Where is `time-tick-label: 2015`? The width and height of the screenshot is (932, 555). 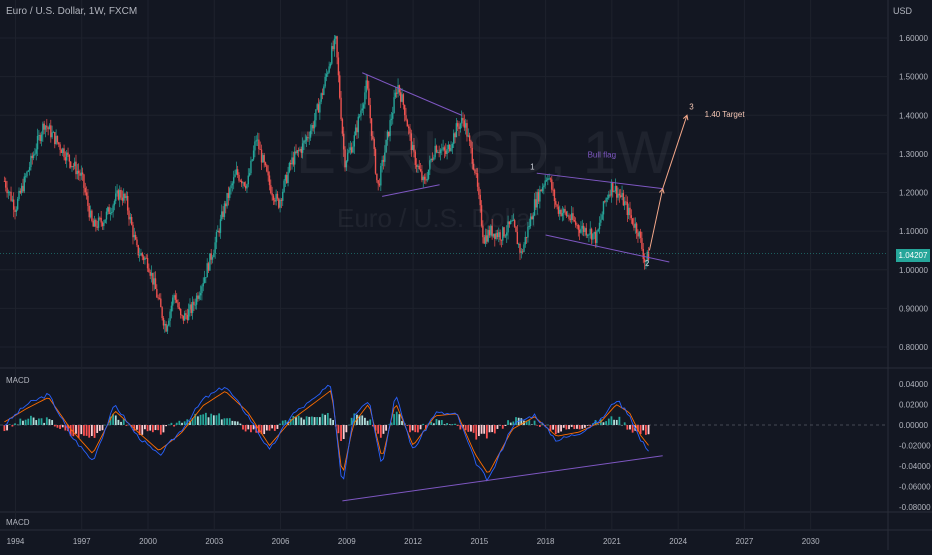
time-tick-label: 2015 is located at coordinates (479, 541).